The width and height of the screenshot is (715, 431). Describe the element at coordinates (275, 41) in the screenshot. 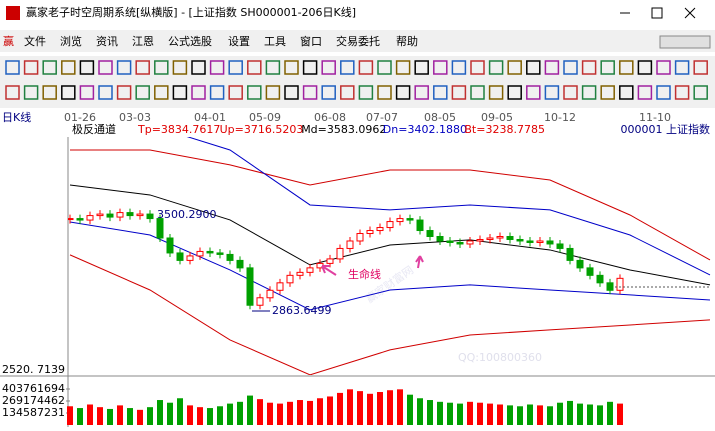

I see `menu-item: 工具` at that location.